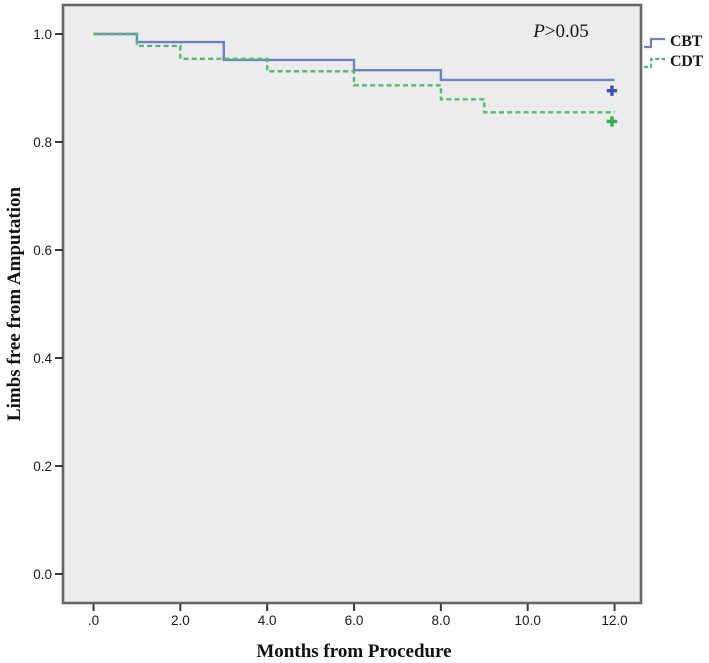  Describe the element at coordinates (354, 651) in the screenshot. I see `x-axis-title: Months from Procedure` at that location.